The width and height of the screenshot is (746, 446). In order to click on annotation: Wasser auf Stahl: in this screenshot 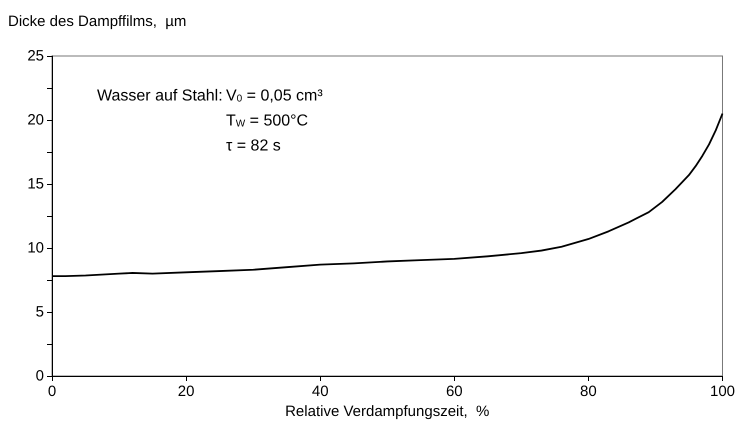, I will do `click(160, 96)`.